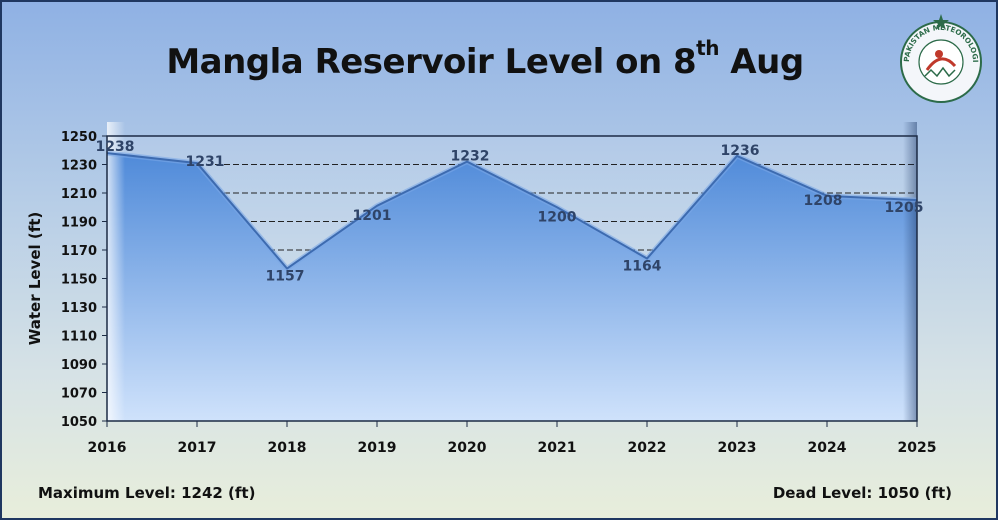  Describe the element at coordinates (823, 201) in the screenshot. I see `data-label-2024: 1208` at that location.